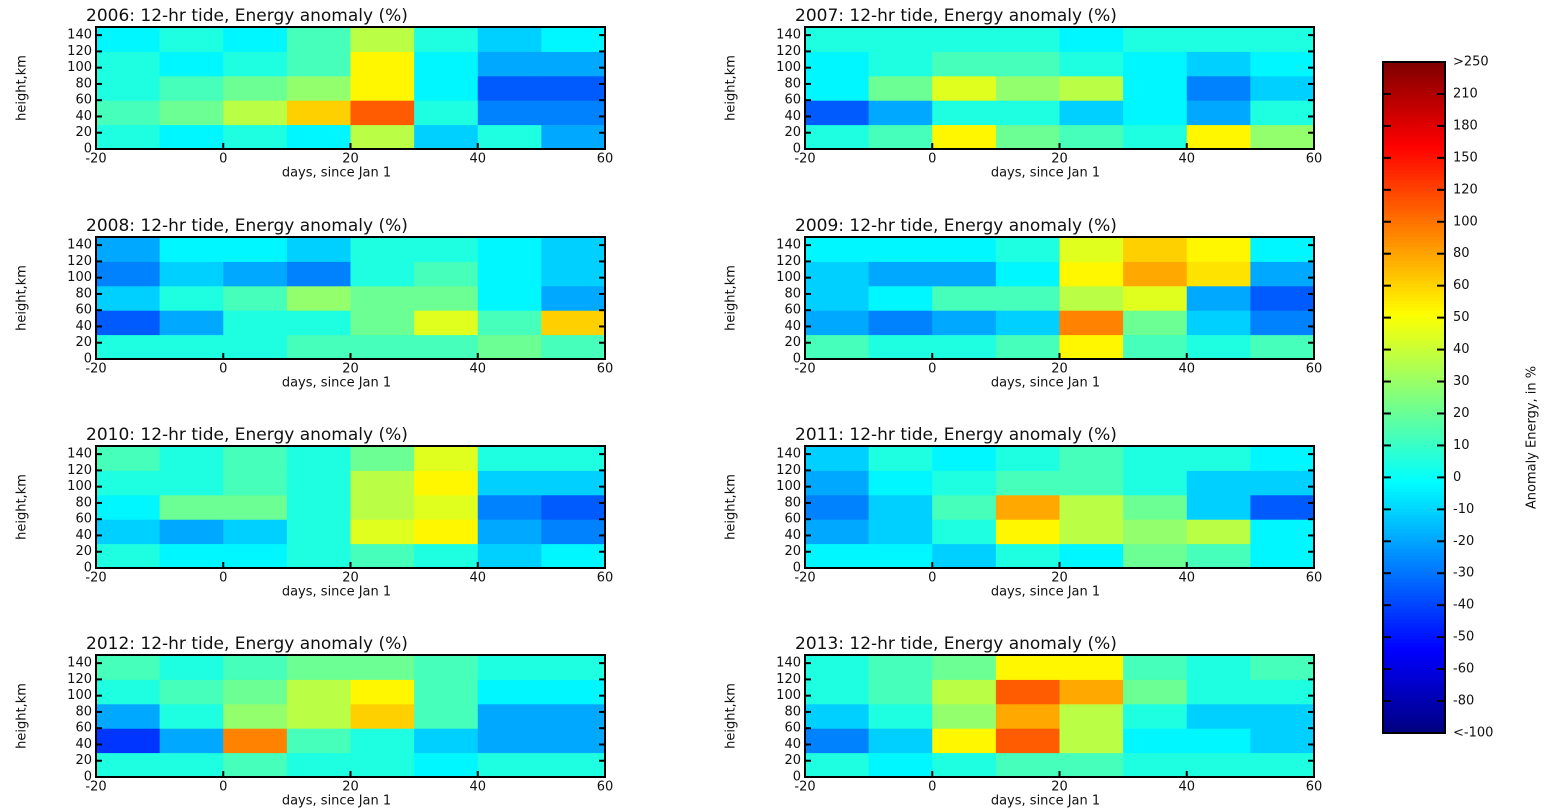 Image resolution: width=1550 pixels, height=808 pixels. What do you see at coordinates (804, 578) in the screenshot?
I see `x-tick-label: -20` at bounding box center [804, 578].